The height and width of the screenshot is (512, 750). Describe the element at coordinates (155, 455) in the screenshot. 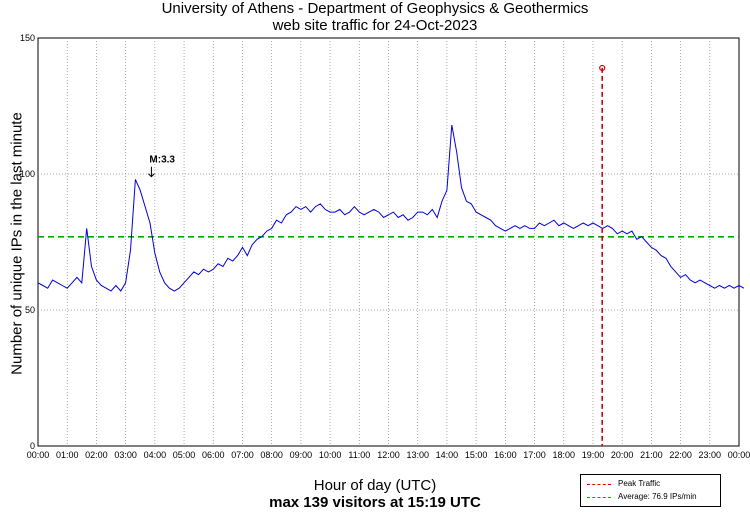

I see `x-tick-label: 04:00` at that location.